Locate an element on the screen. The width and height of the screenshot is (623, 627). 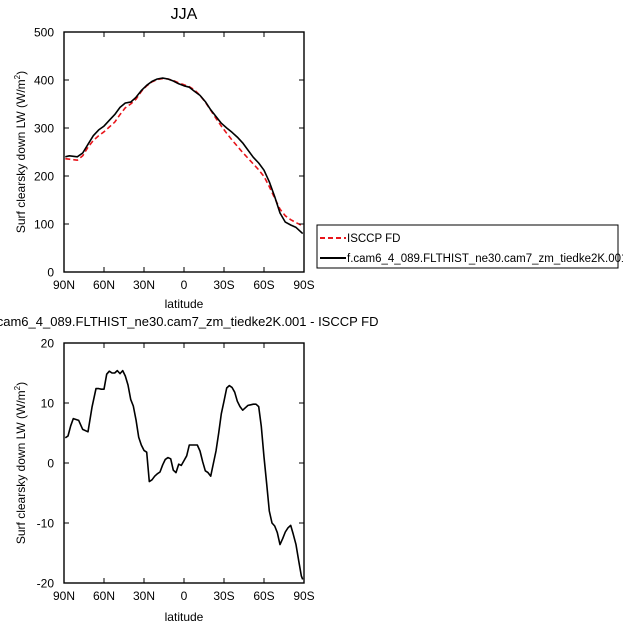
top-series-lines is located at coordinates (184, 156).